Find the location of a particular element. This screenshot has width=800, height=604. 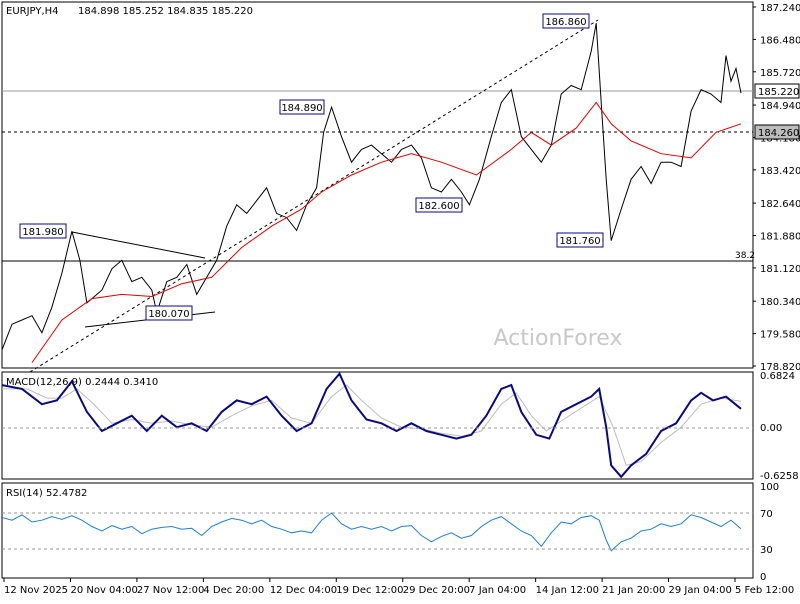

time-tick-label: 7 Jan 04:00 is located at coordinates (497, 590).